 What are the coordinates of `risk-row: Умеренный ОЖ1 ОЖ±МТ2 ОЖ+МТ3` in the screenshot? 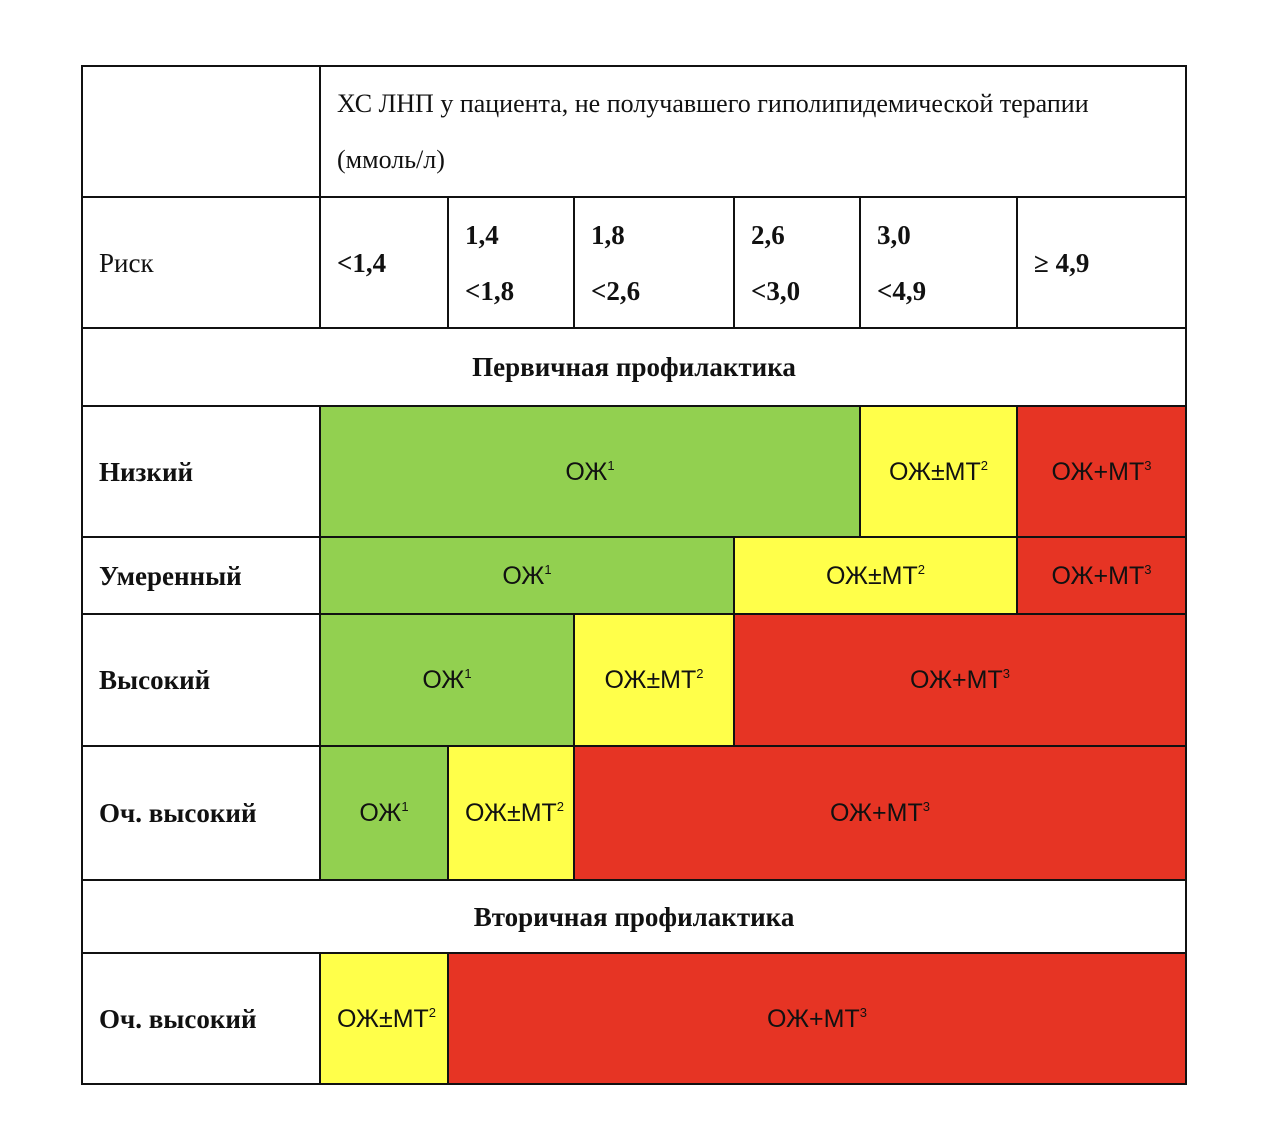 It's located at (634, 575).